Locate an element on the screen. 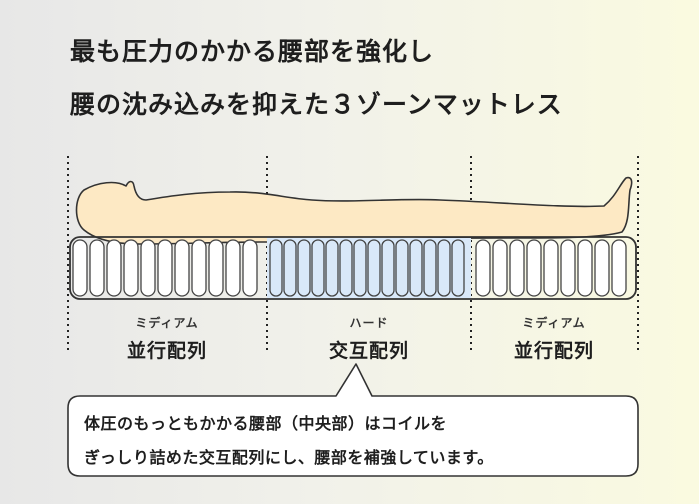  zone-left-firmness: ミディアム is located at coordinates (167, 323).